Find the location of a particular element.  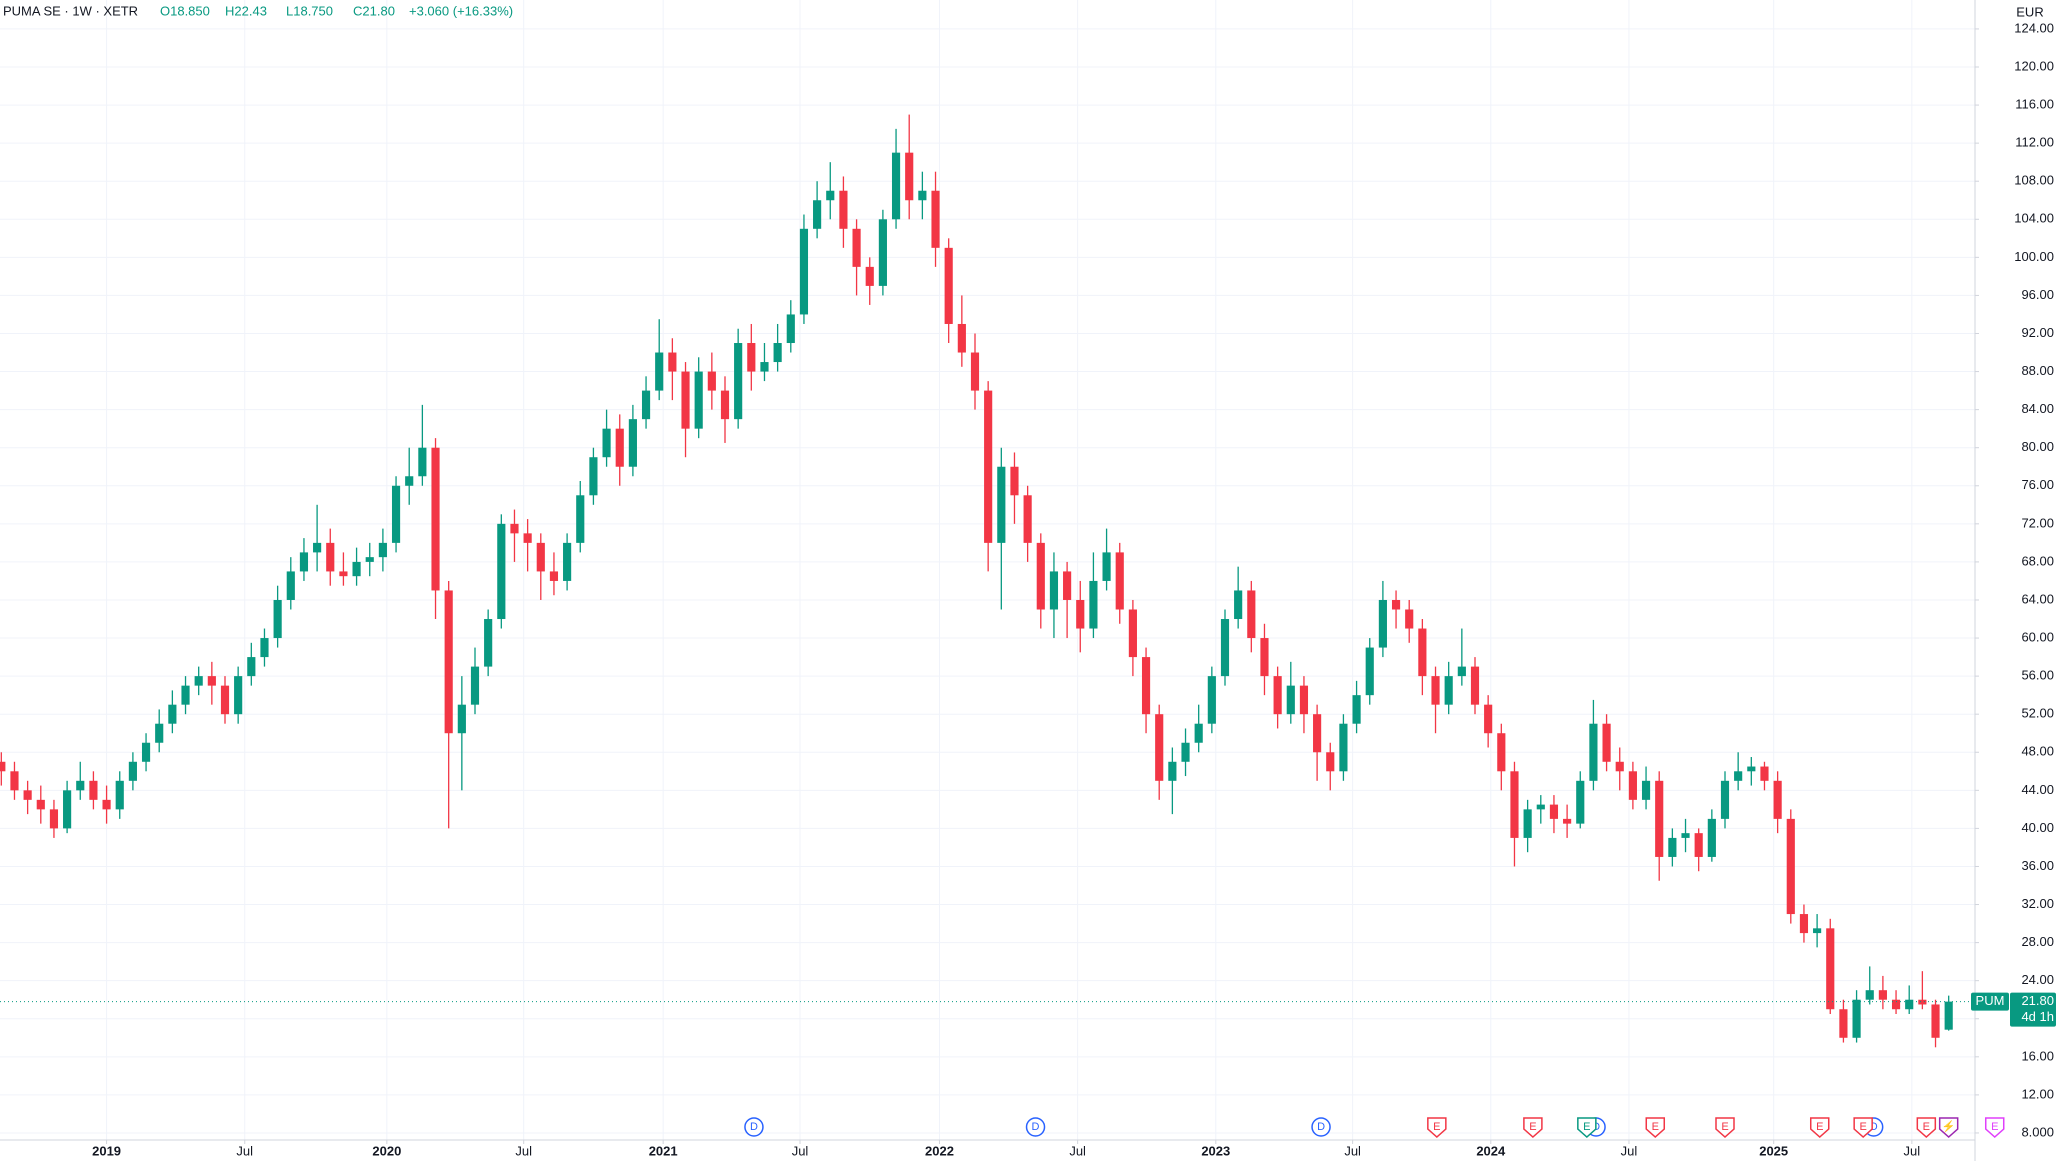

x-tick-label: 2020 is located at coordinates (386, 1150).